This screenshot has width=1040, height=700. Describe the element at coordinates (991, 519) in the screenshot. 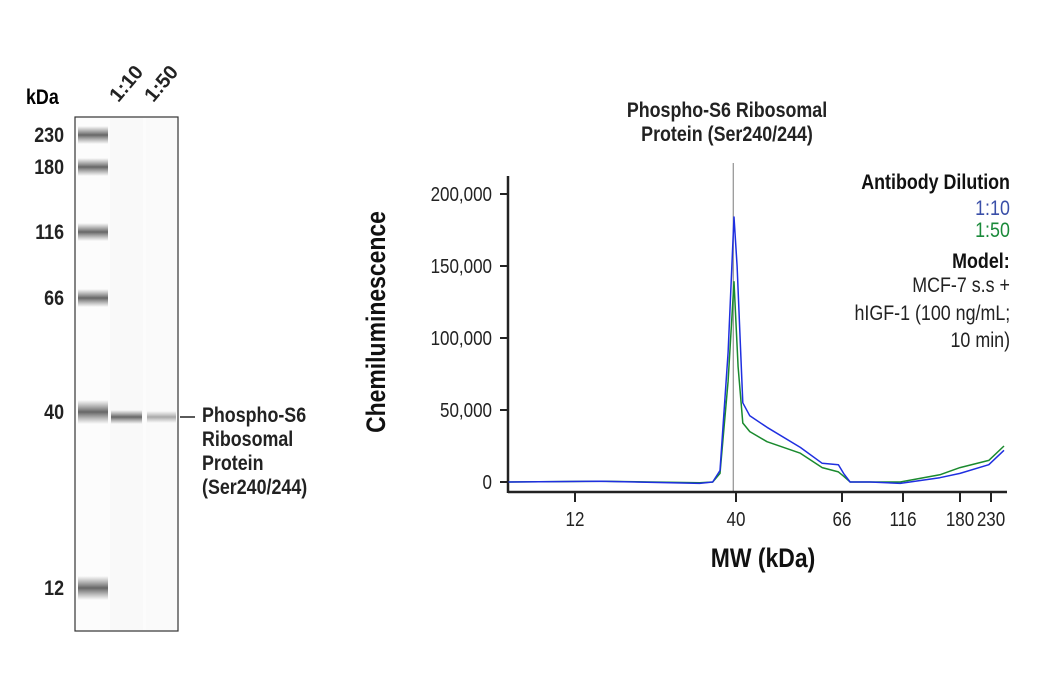

I see `x-tick-label: 230` at that location.